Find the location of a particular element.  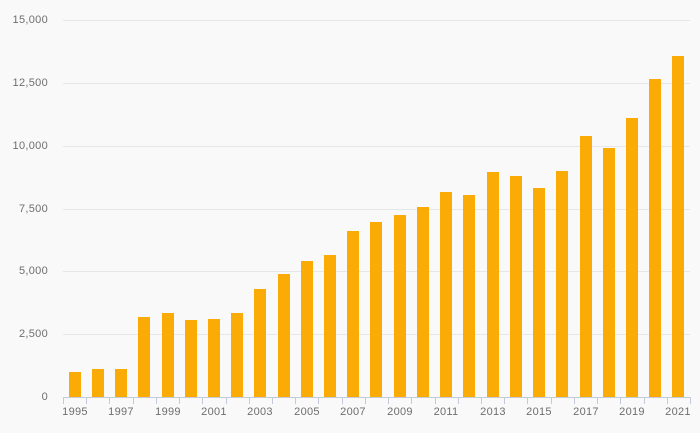

x-axis-label-1997: 1997 is located at coordinates (121, 412).